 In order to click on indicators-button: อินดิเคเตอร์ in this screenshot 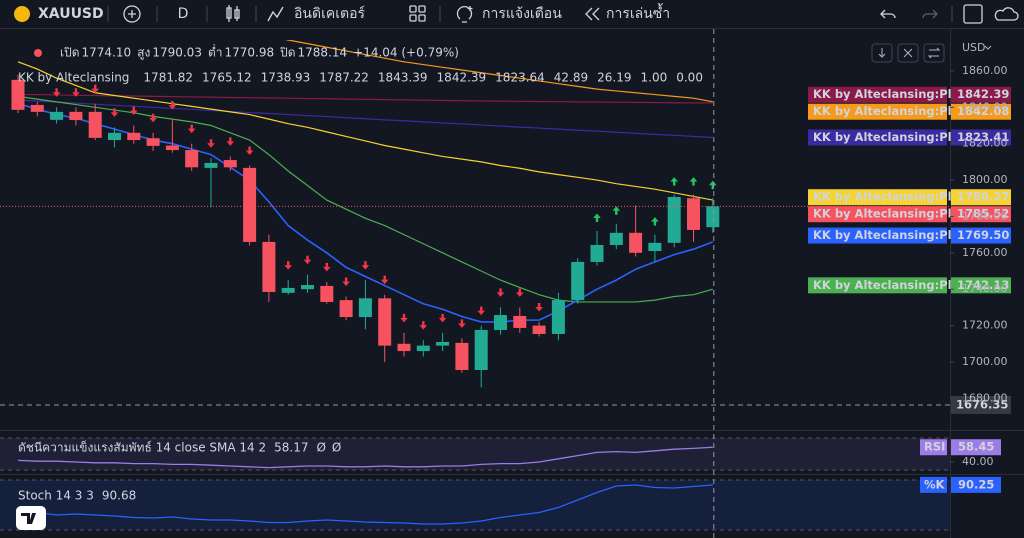, I will do `click(330, 13)`.